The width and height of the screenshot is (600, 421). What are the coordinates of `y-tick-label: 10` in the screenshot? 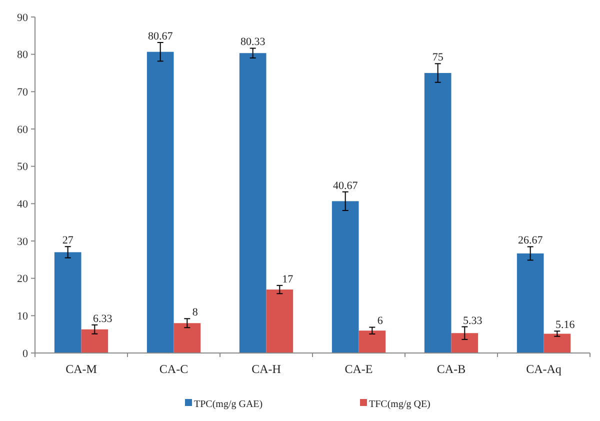 It's located at (22, 316).